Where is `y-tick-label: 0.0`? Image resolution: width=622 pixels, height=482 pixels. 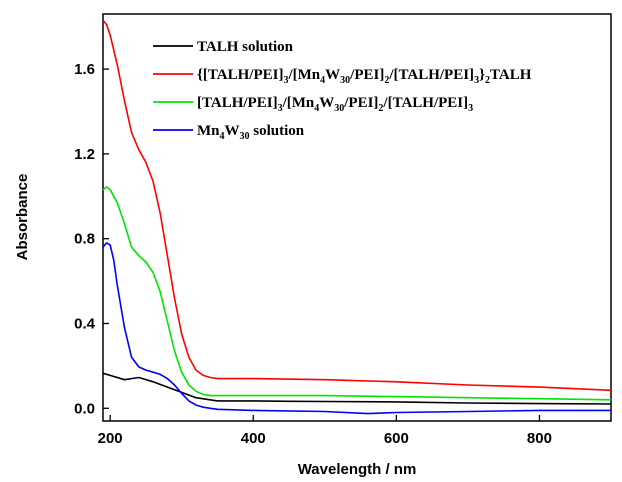 y-tick-label: 0.0 is located at coordinates (84, 408).